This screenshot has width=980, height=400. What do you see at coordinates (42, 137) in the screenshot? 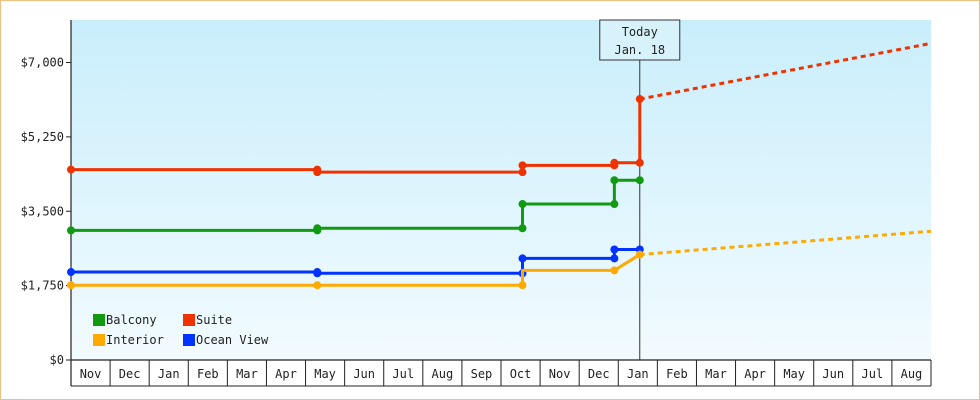
I see `y-tick-label: $5,250` at bounding box center [42, 137].